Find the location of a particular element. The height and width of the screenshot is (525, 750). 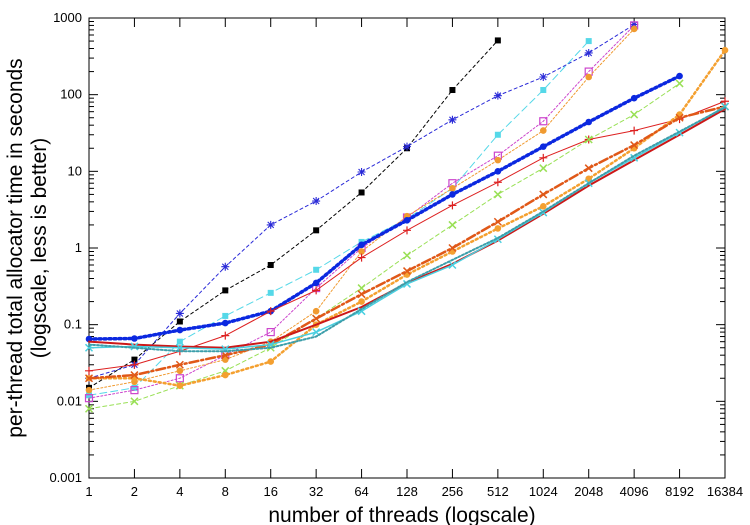

x-tick-label: 1024 is located at coordinates (543, 491).